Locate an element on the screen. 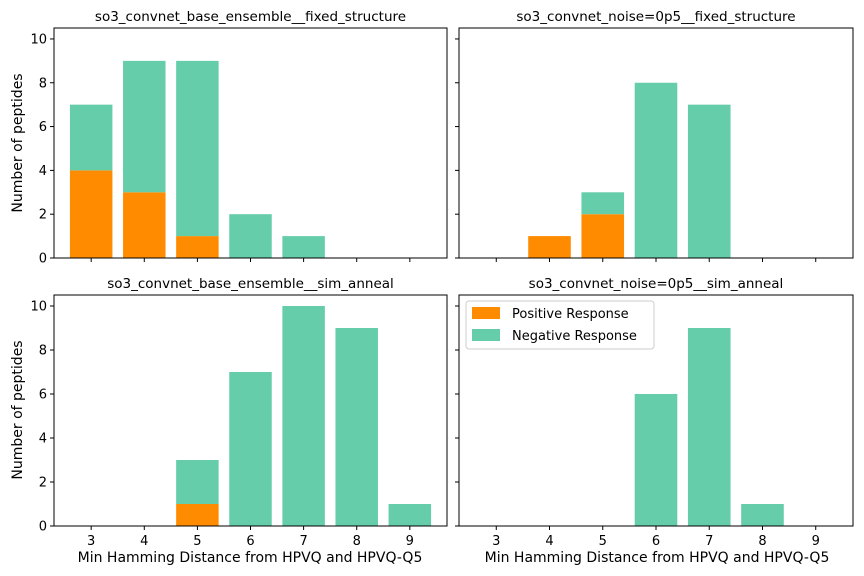 The width and height of the screenshot is (864, 576). ylabel-bottom-left: Number of peptides is located at coordinates (18, 409).